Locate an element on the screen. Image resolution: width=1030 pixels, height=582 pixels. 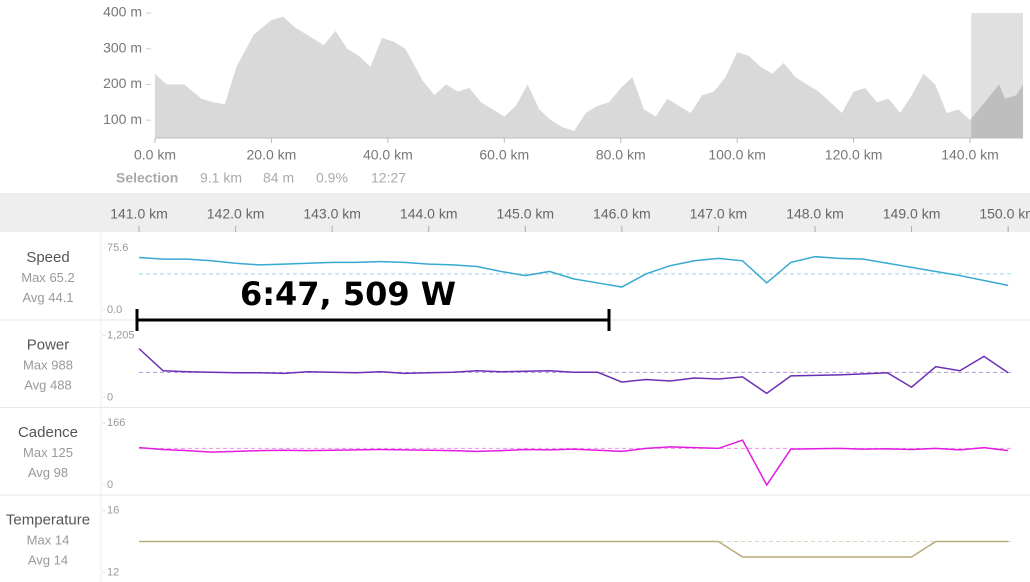
stat-value: 488 is located at coordinates (61, 385).